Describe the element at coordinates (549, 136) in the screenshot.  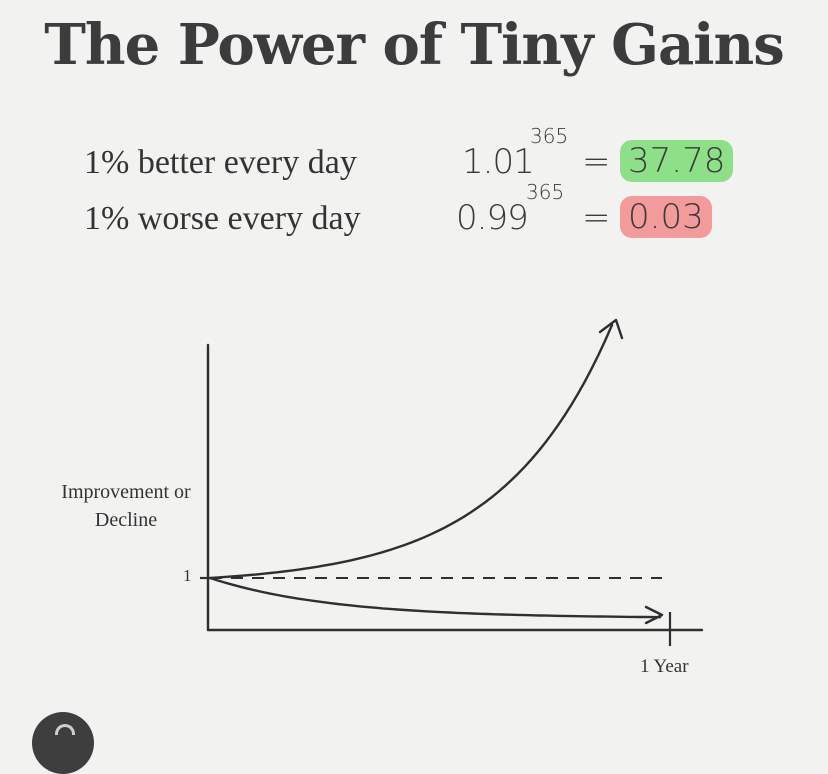
I see `equation-better-exponent: 365` at that location.